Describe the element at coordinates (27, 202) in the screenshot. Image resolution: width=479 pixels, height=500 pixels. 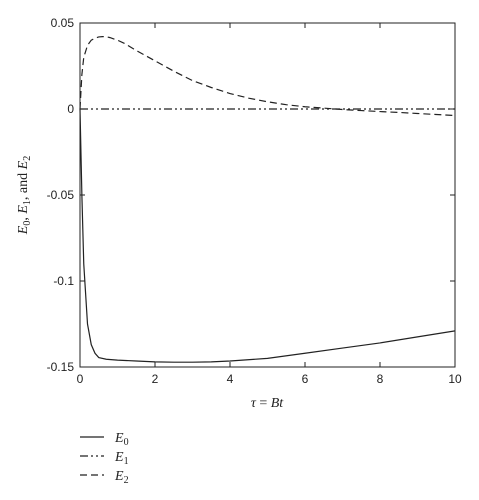
I see `y-axis-title-e1-sub: 1` at that location.